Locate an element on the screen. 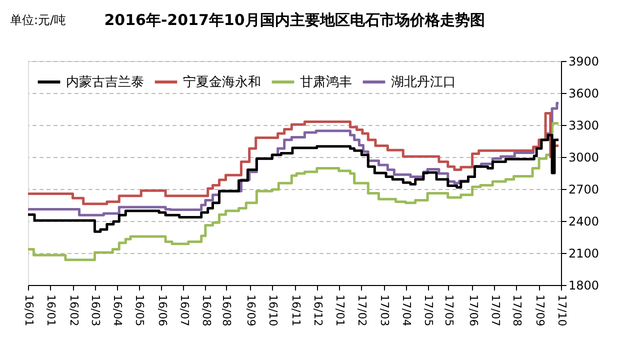  legend-label: 甘肃鸿丰 is located at coordinates (326, 82).